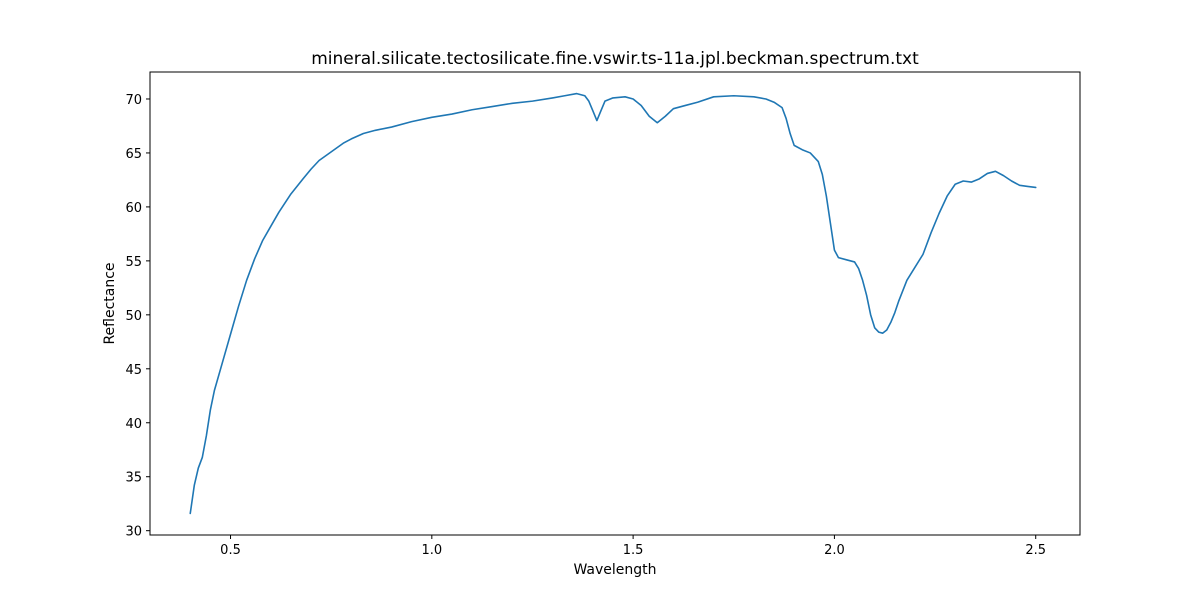 The image size is (1200, 600). I want to click on x-tick-label: 1.5, so click(633, 550).